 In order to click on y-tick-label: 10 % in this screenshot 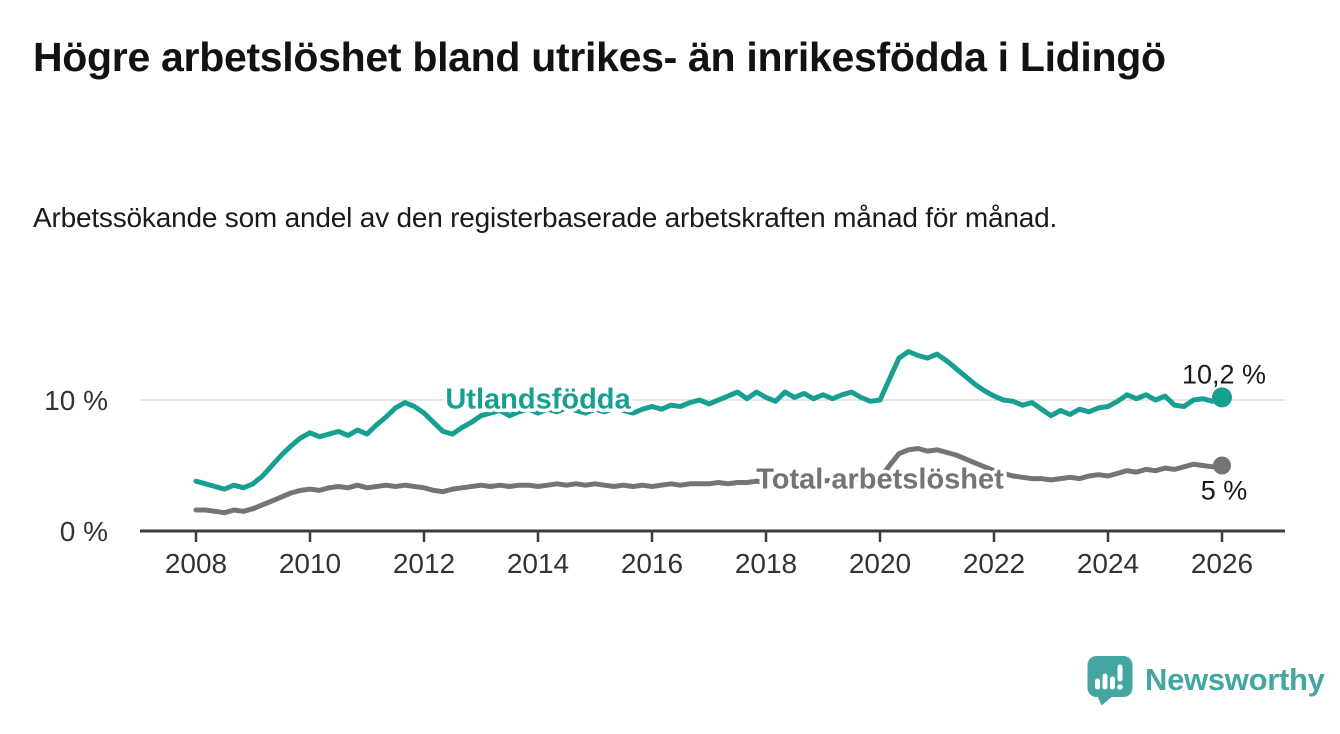, I will do `click(76, 400)`.